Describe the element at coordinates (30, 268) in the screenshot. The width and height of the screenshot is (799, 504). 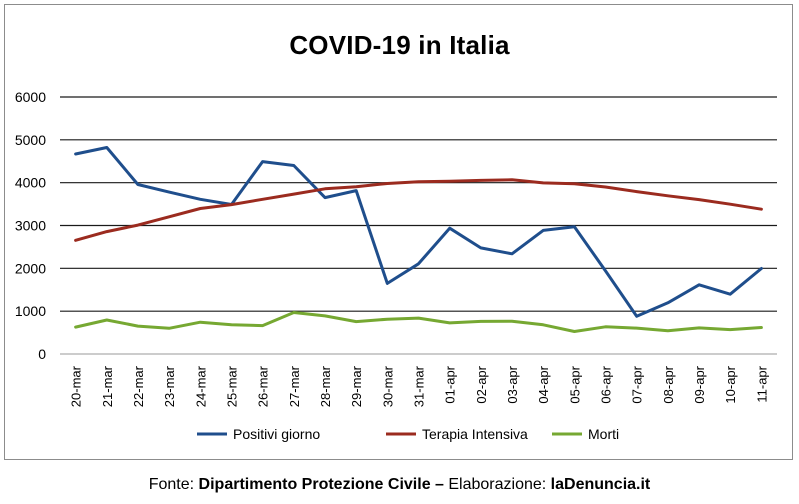
I see `y-tick-label: 2000` at that location.